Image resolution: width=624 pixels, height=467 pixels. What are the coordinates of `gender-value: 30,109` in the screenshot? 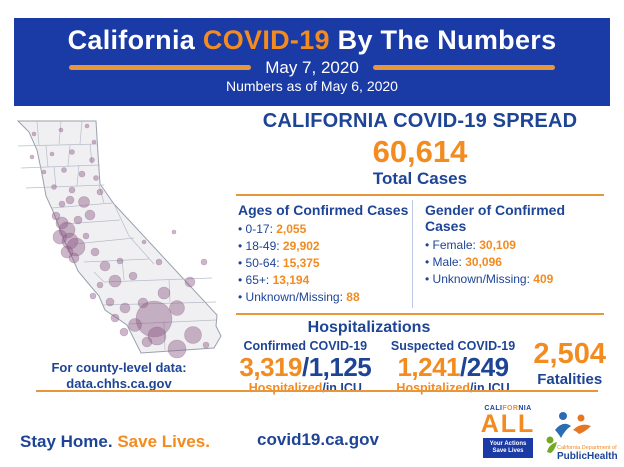 It's located at (497, 245).